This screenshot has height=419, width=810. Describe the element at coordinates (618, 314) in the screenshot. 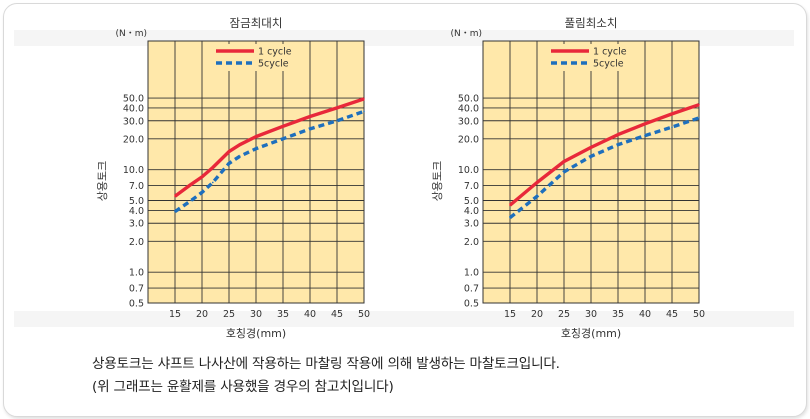

I see `chart-1-x-tick-label-35: 35` at that location.